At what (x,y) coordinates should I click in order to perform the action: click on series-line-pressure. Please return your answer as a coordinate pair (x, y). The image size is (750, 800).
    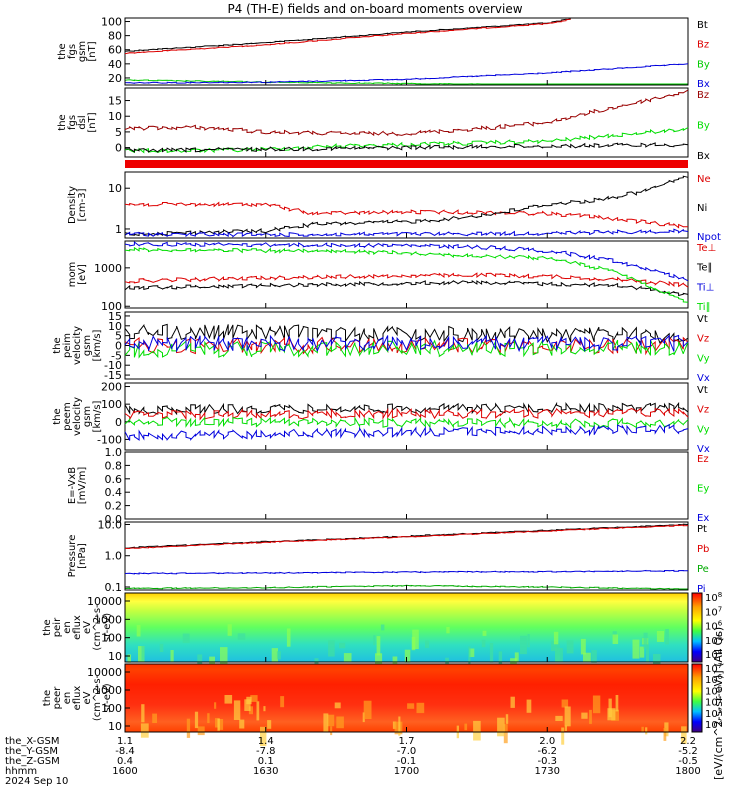
    Looking at the image, I should click on (406, 572).